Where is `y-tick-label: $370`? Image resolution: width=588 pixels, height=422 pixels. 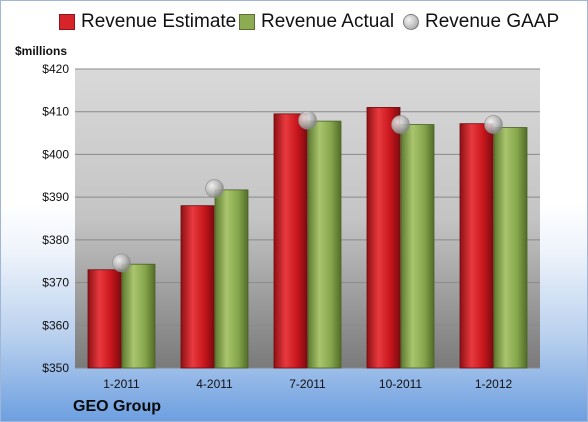
y-tick-label: $370 is located at coordinates (55, 283).